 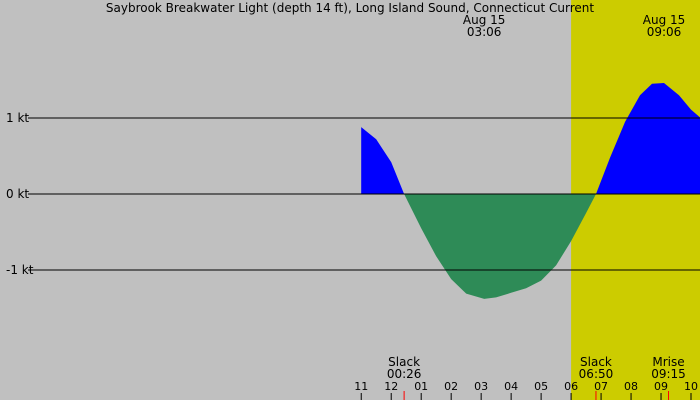 I want to click on ebb-current-area, so click(x=530, y=246).